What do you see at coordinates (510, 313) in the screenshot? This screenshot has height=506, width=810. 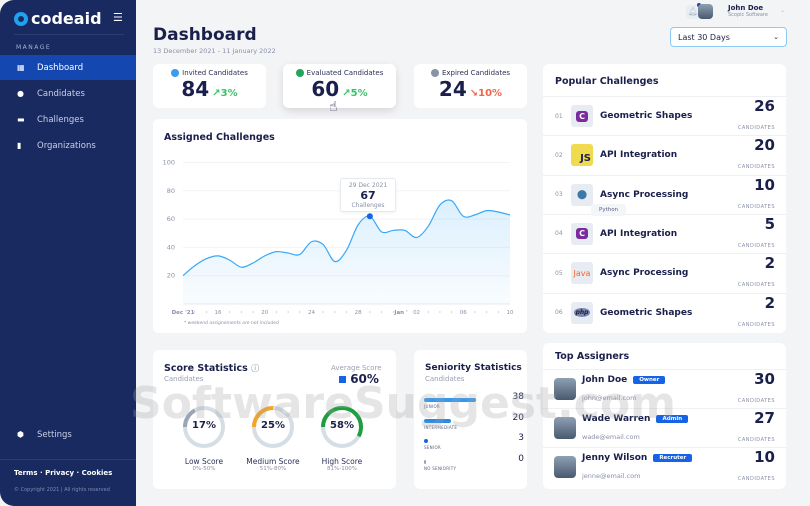 I see `x-tick-label: 10` at bounding box center [510, 313].